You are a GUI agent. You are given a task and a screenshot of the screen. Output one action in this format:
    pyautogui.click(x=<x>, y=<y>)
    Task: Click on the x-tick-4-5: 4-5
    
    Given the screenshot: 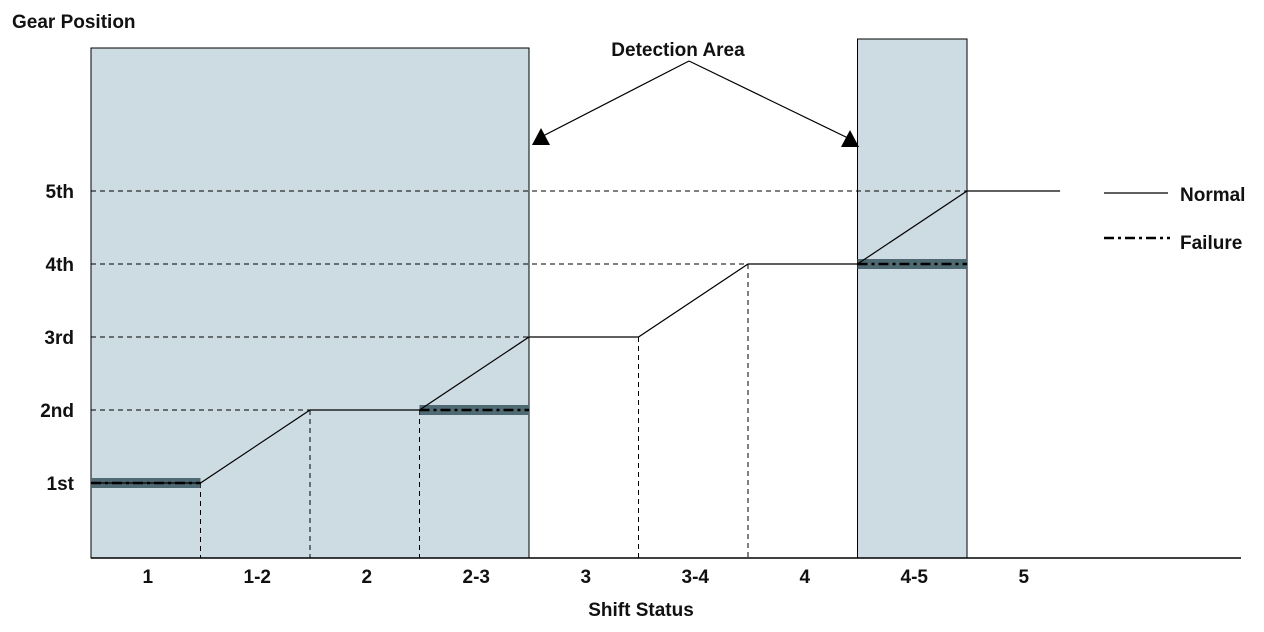 What is the action you would take?
    pyautogui.click(x=915, y=577)
    